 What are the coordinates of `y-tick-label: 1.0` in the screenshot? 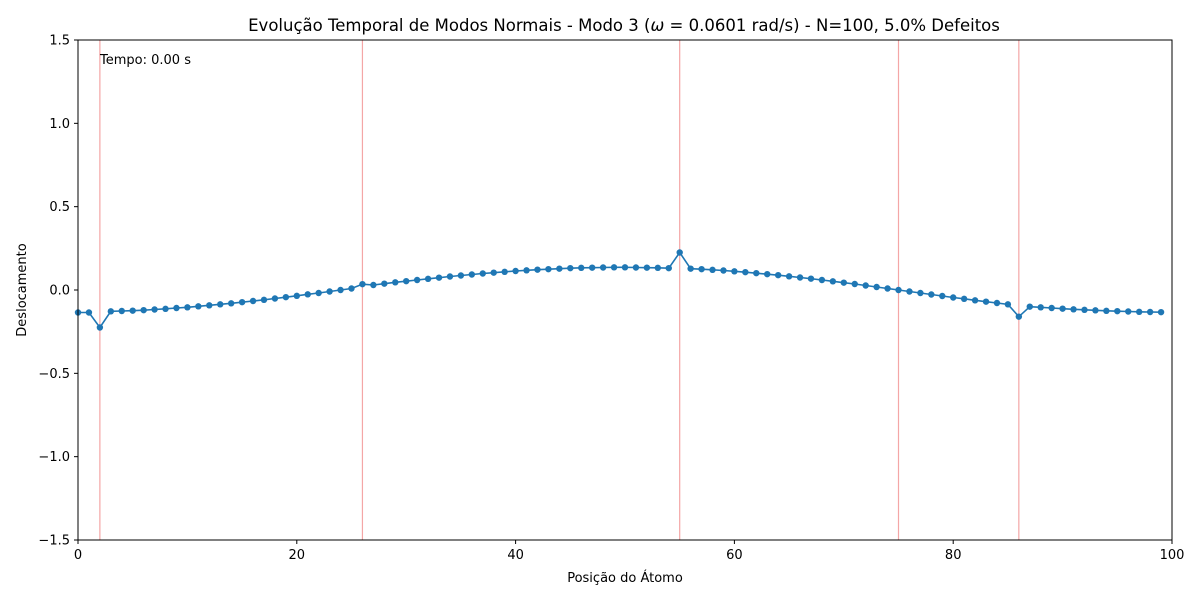 It's located at (59, 124).